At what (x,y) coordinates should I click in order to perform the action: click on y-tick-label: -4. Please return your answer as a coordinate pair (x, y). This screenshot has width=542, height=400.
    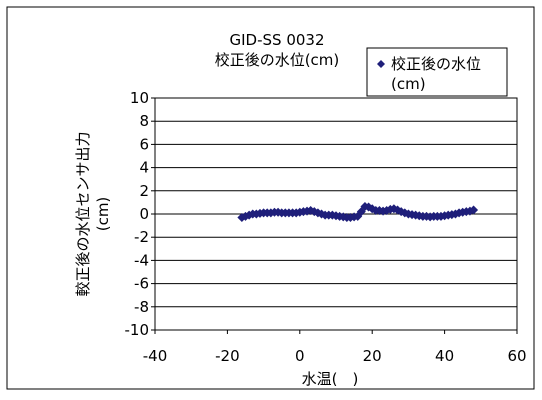
    Looking at the image, I should click on (141, 260).